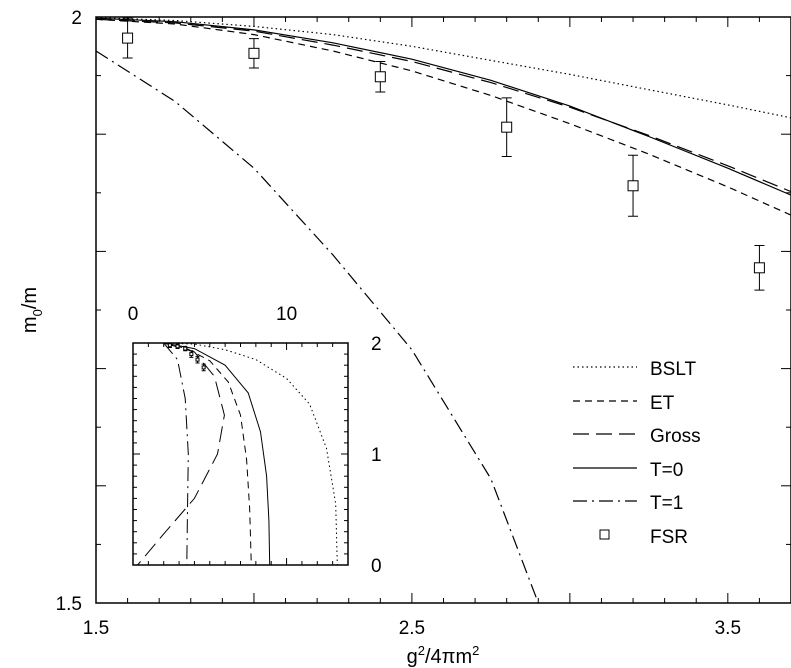  What do you see at coordinates (475, 650) in the screenshot?
I see `x-axis-title-sup2: 2` at bounding box center [475, 650].